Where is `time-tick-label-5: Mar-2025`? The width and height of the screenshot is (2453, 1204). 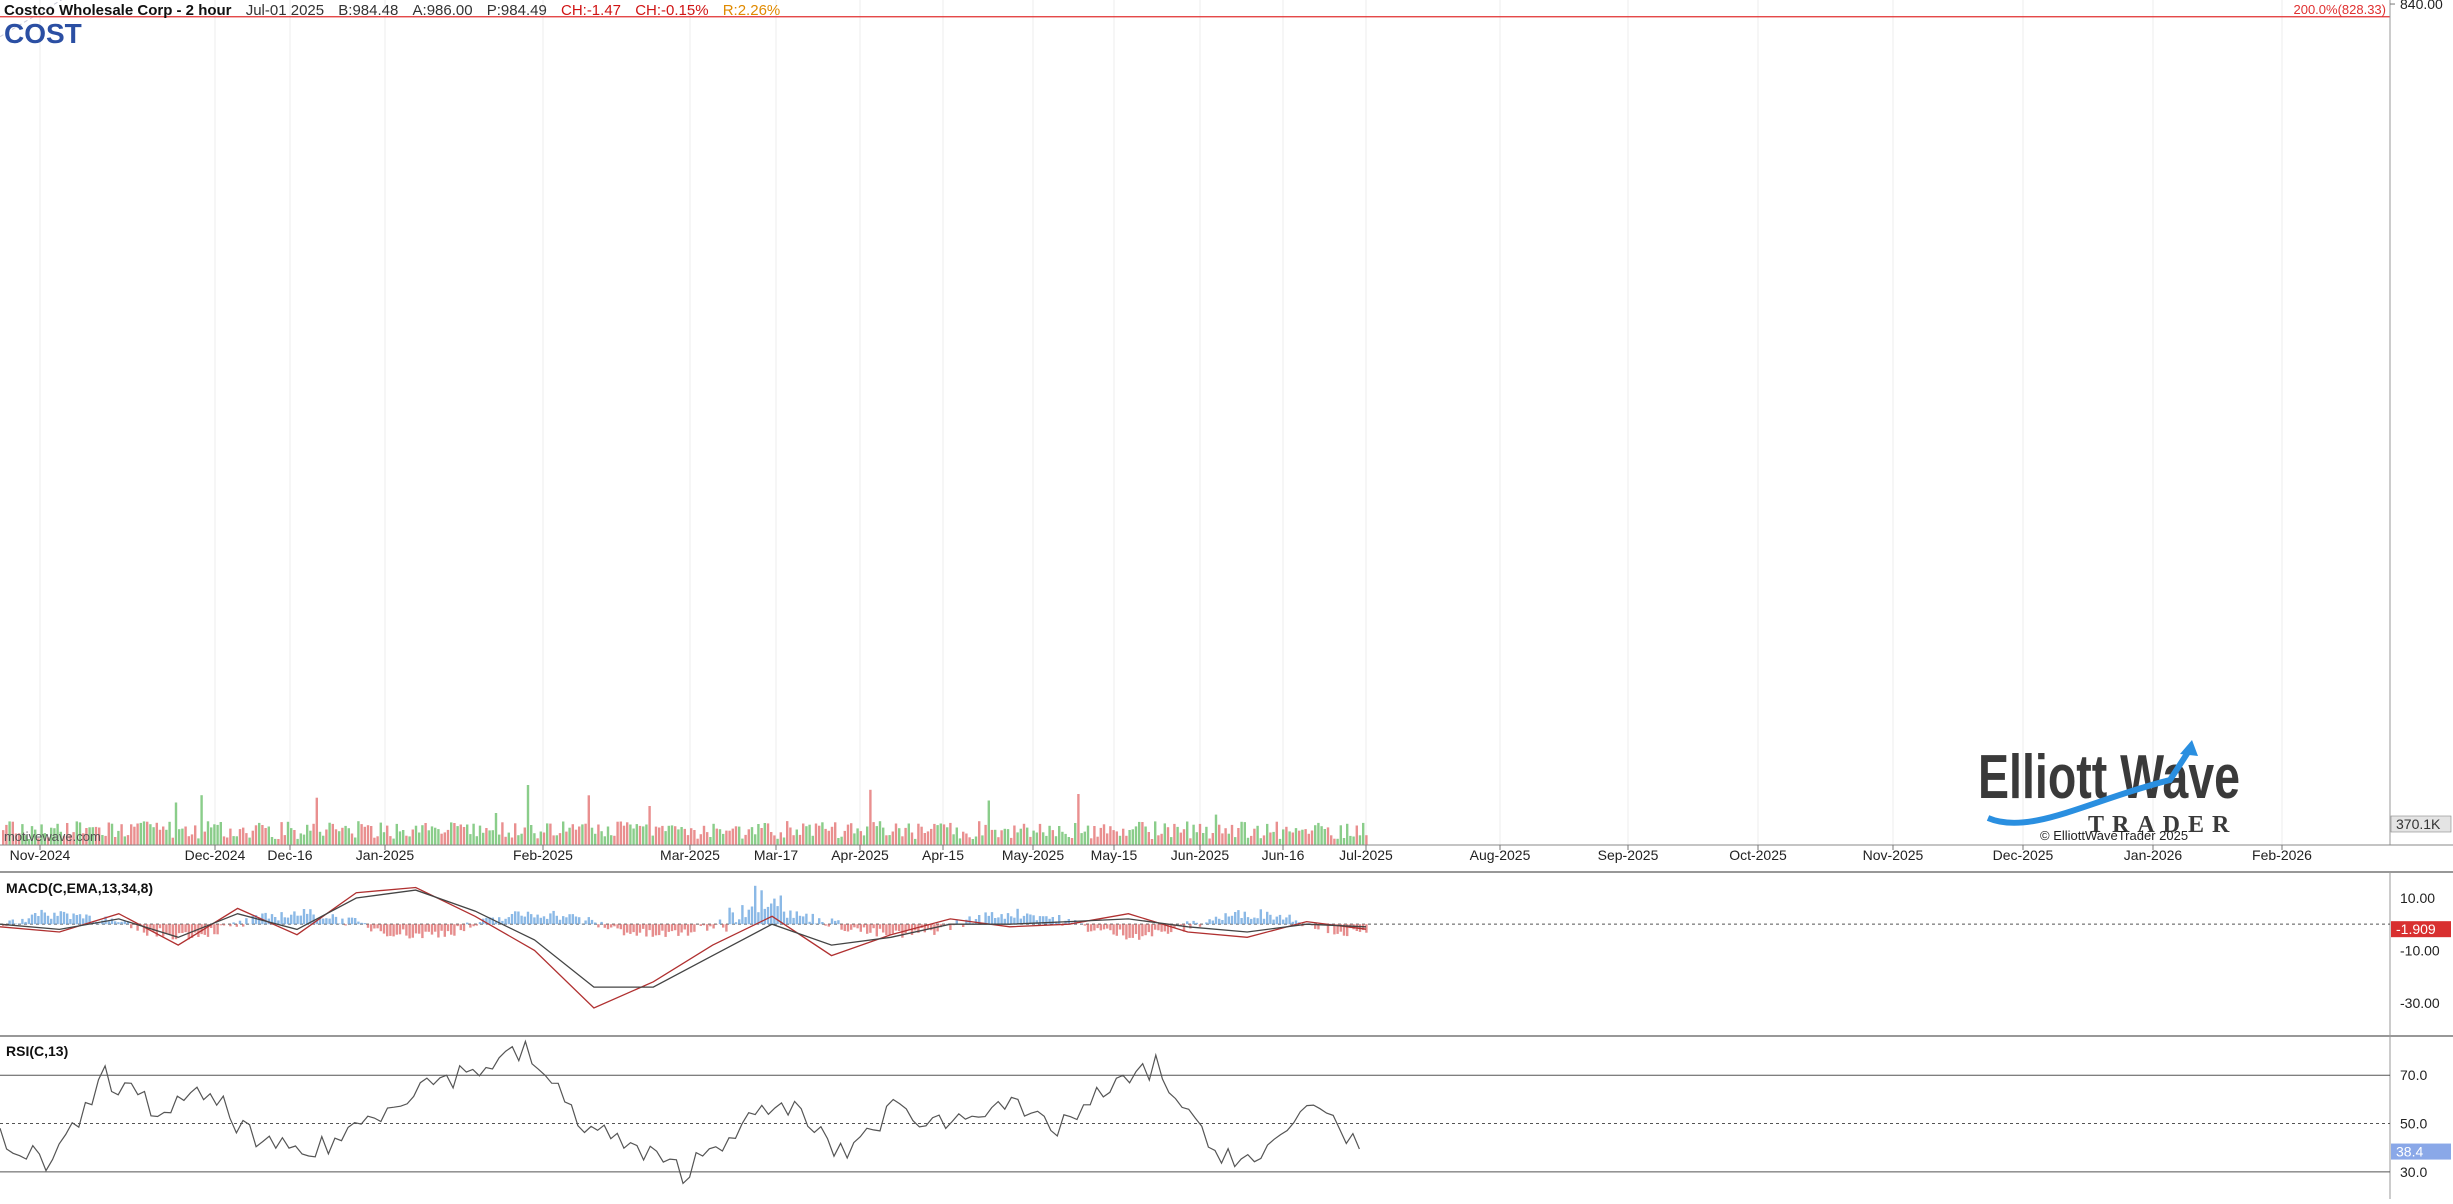 time-tick-label-5: Mar-2025 is located at coordinates (690, 855).